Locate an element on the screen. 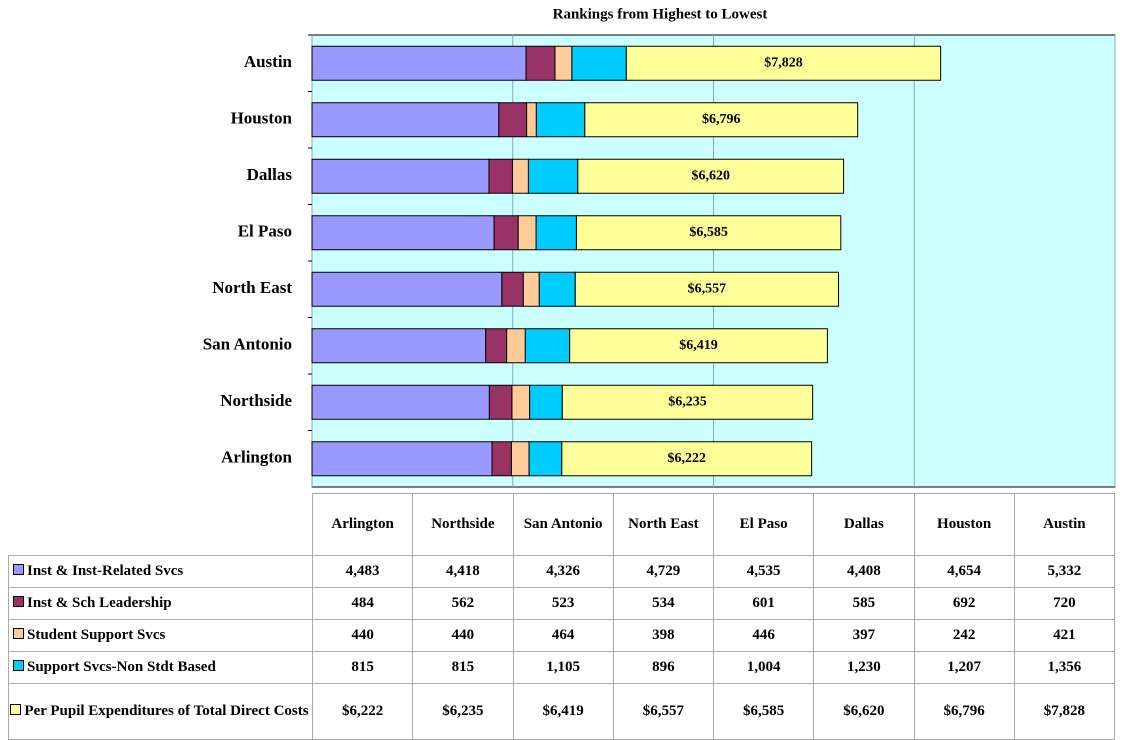  table-value: 4,729 is located at coordinates (663, 571).